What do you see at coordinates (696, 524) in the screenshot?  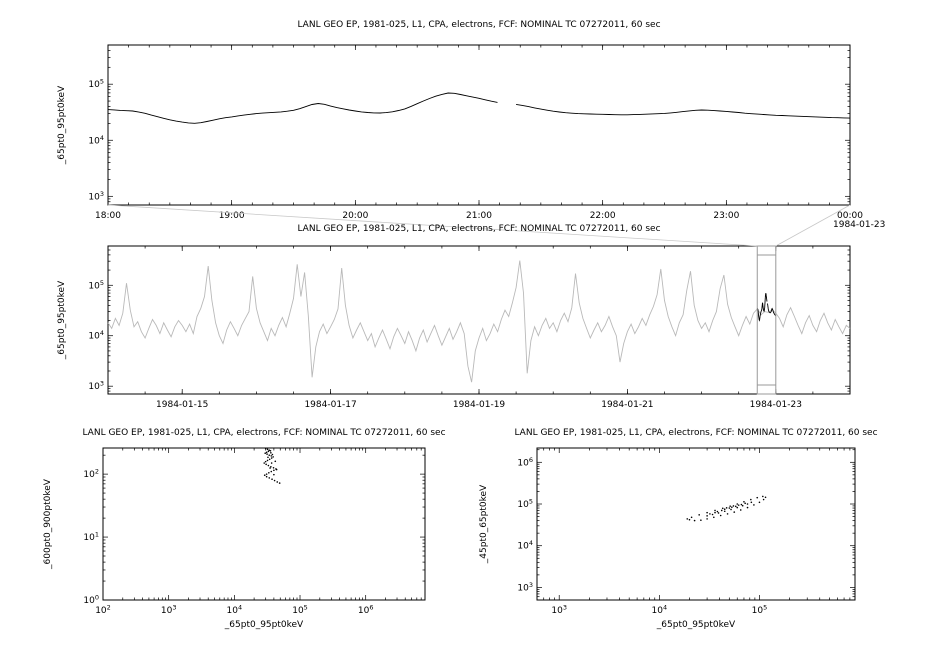 I see `plot-area-br` at bounding box center [696, 524].